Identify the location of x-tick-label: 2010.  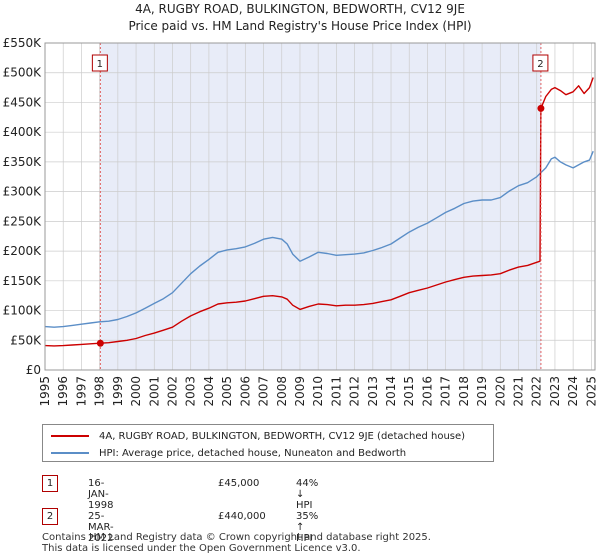
(318, 391).